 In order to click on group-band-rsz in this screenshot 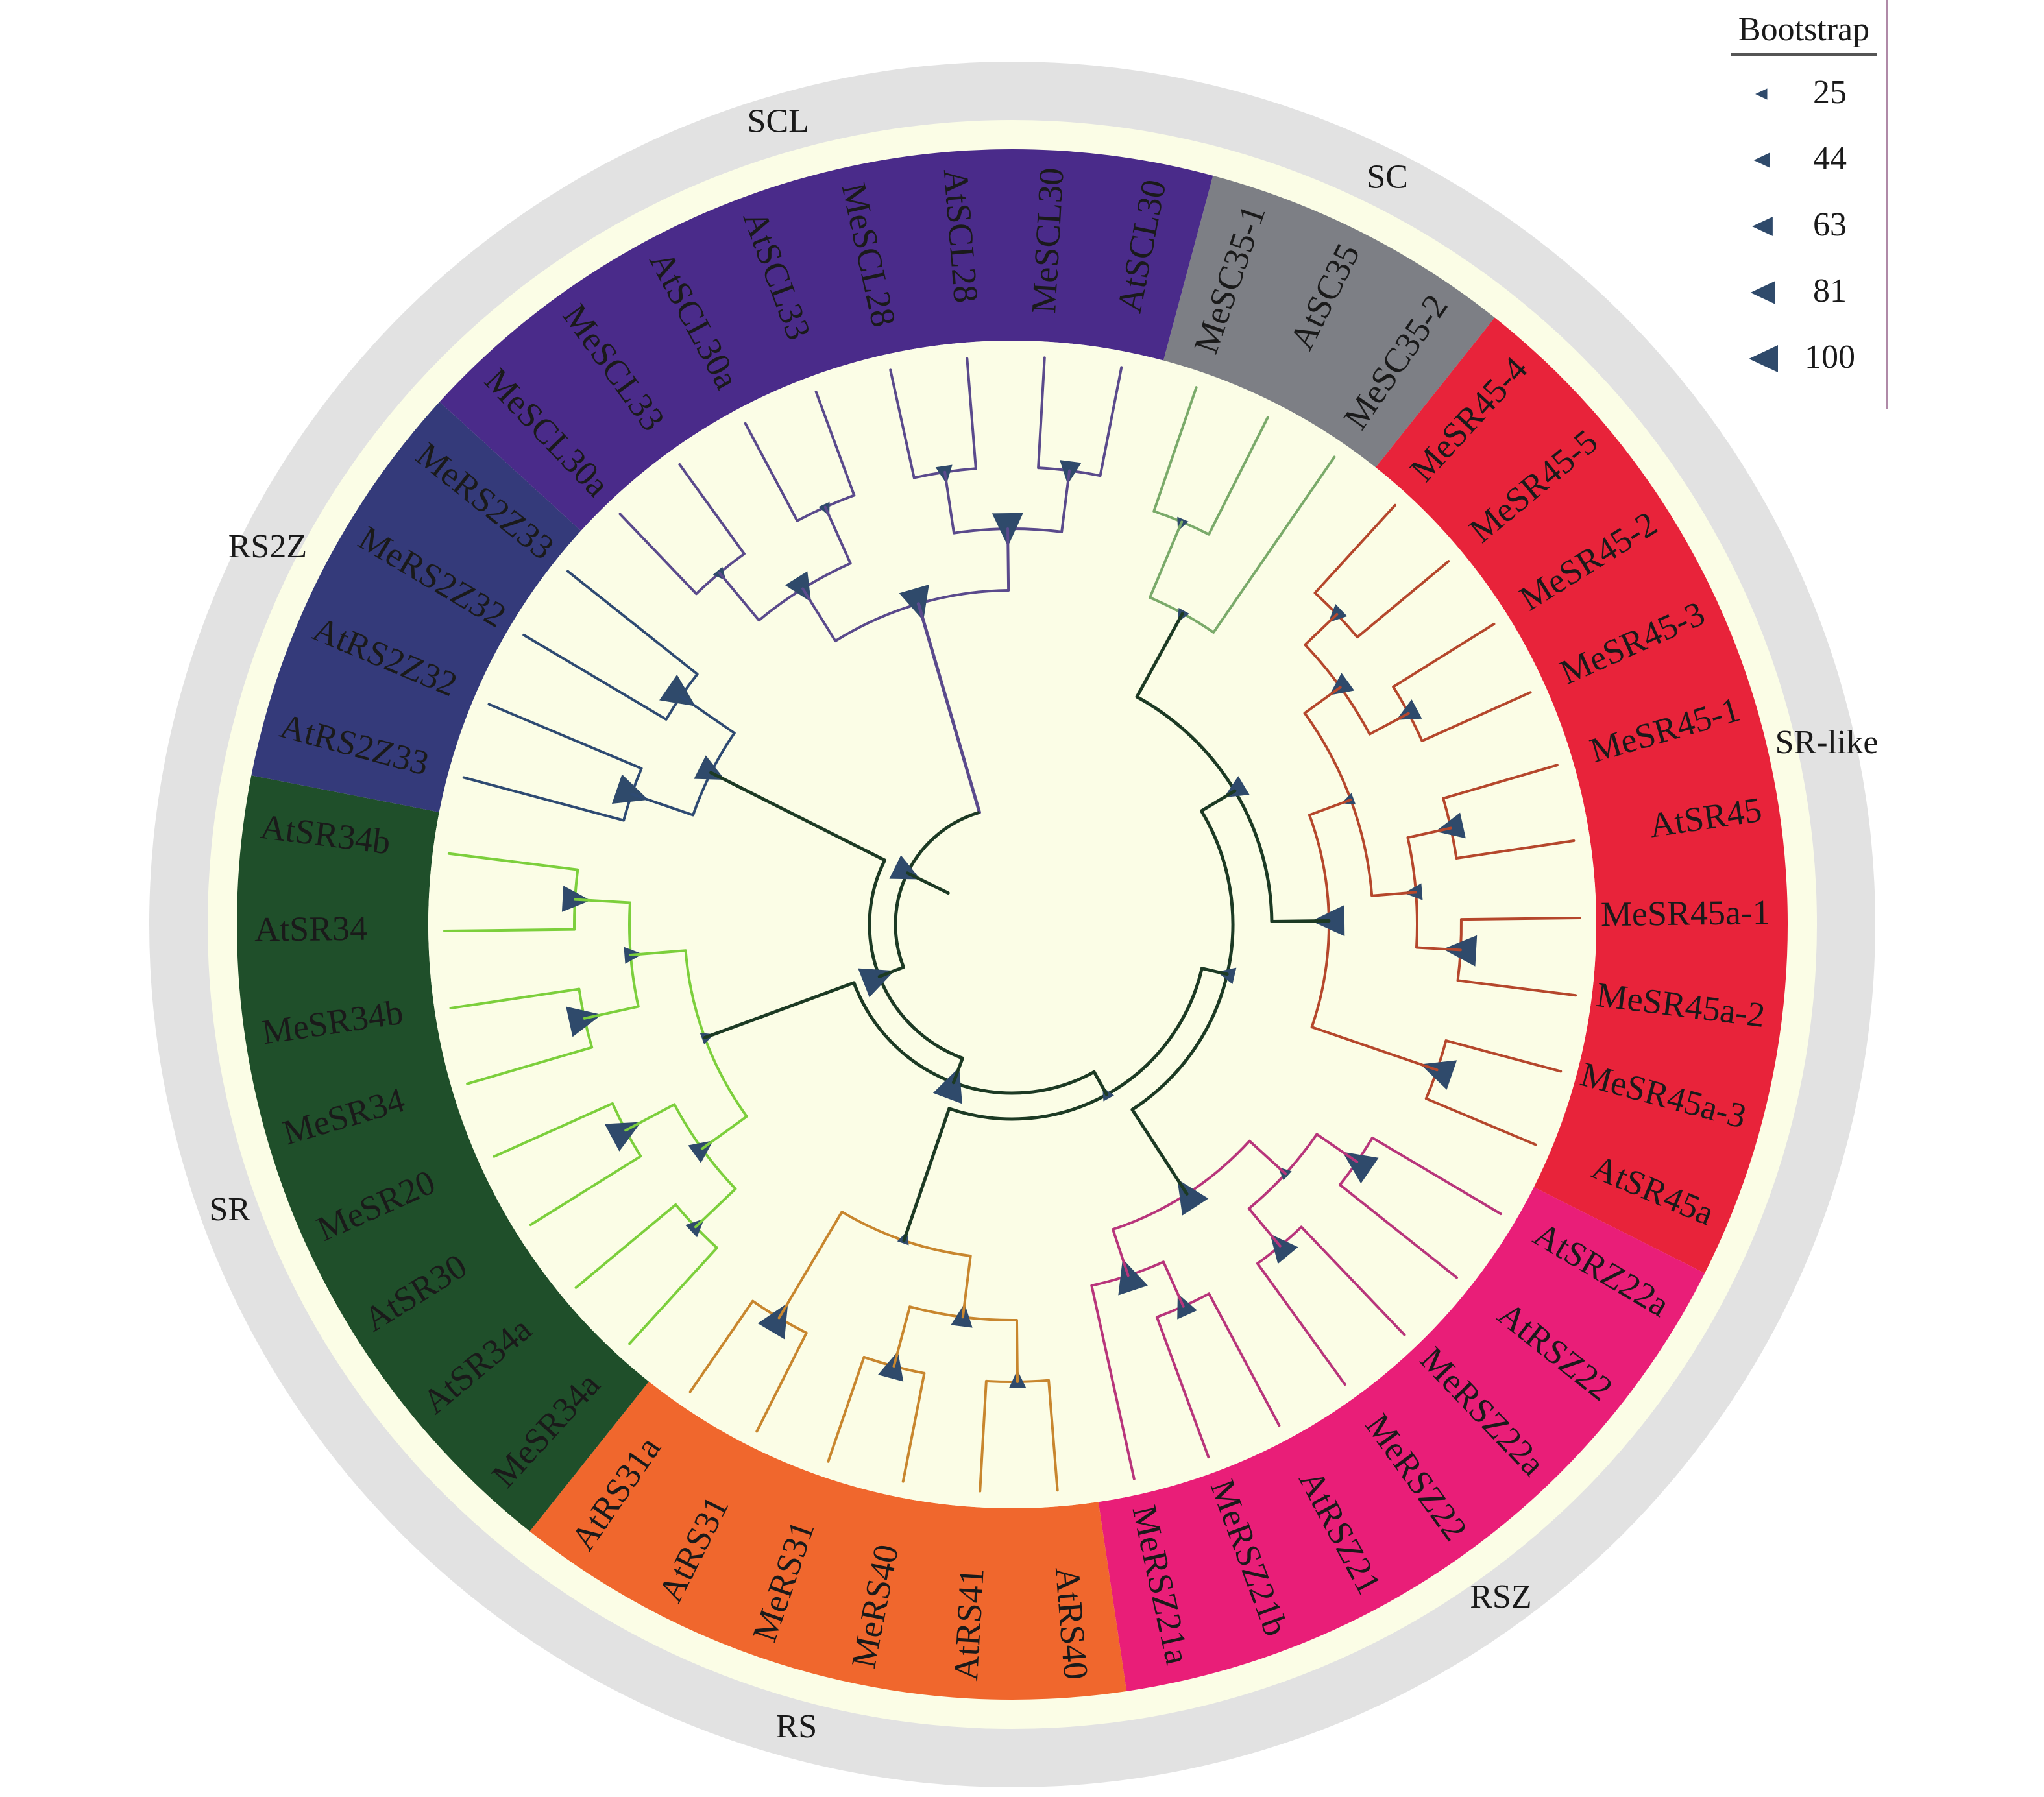, I will do `click(1401, 1439)`.